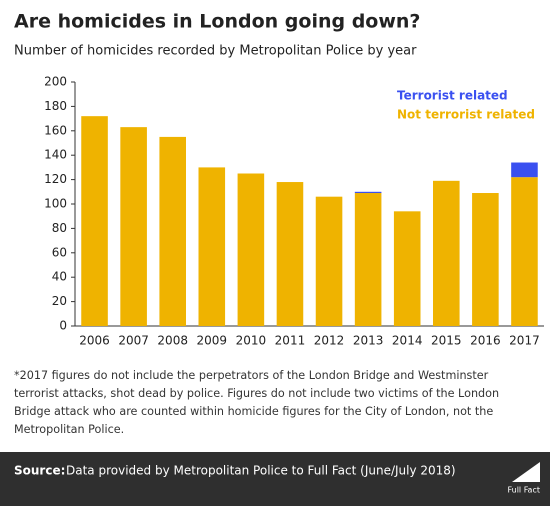 The width and height of the screenshot is (550, 506). What do you see at coordinates (329, 341) in the screenshot?
I see `x-tick-label: 2012` at bounding box center [329, 341].